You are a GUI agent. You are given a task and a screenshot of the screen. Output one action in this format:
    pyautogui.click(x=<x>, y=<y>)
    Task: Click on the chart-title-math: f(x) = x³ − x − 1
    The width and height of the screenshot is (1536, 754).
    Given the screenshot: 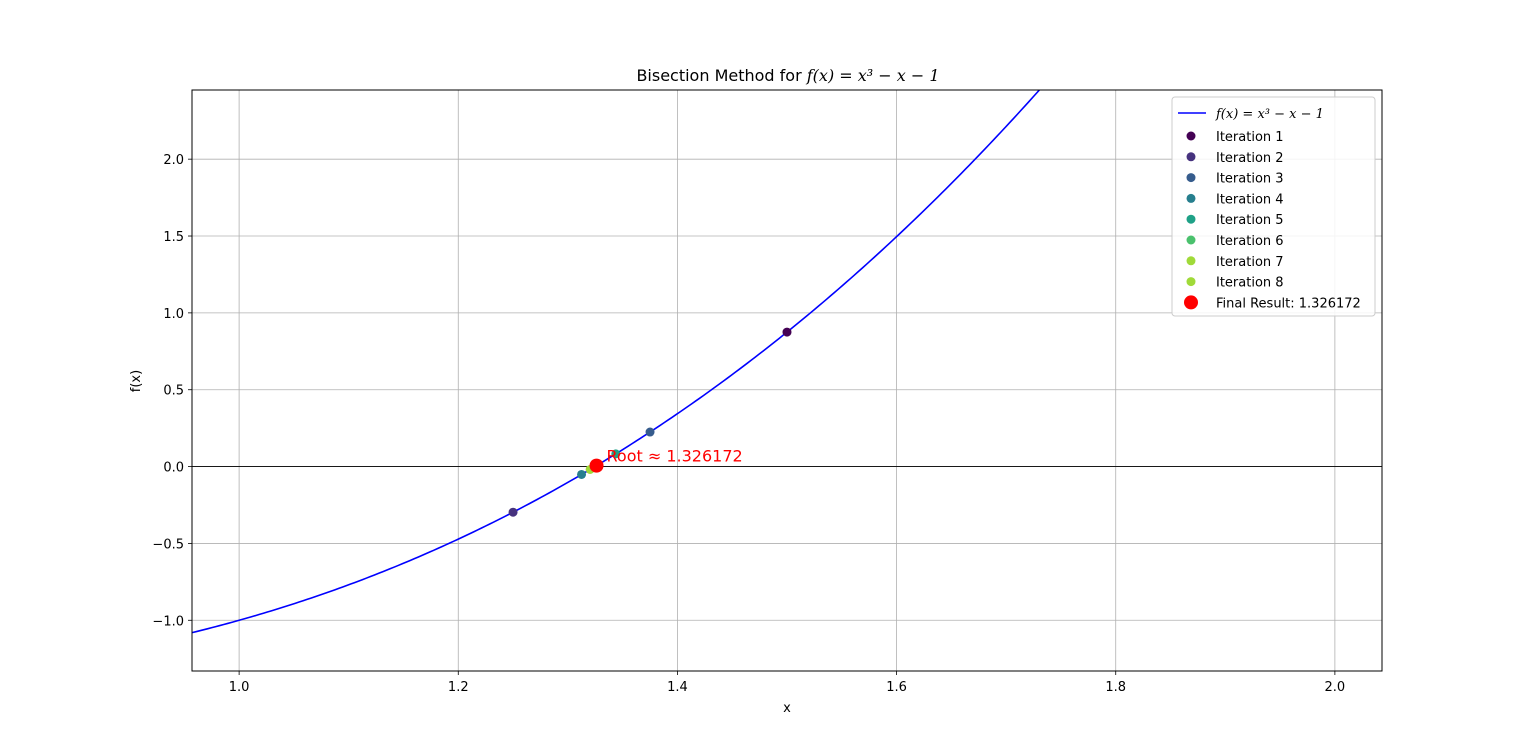 What is the action you would take?
    pyautogui.click(x=873, y=75)
    